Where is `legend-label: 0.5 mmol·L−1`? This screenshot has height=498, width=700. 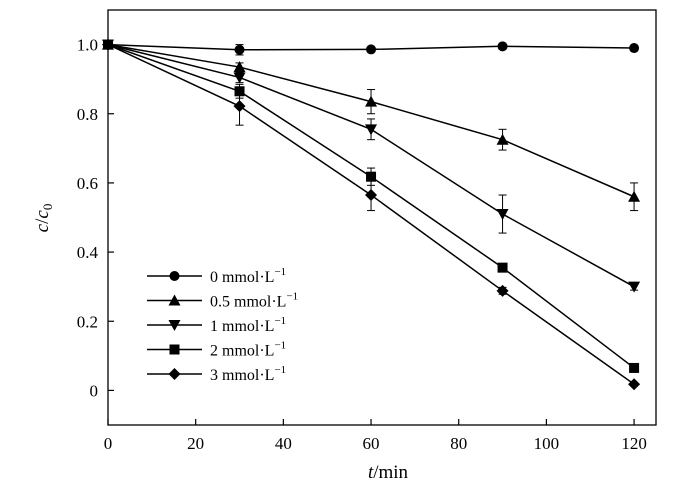
legend-label: 0.5 mmol·L−1 is located at coordinates (254, 301).